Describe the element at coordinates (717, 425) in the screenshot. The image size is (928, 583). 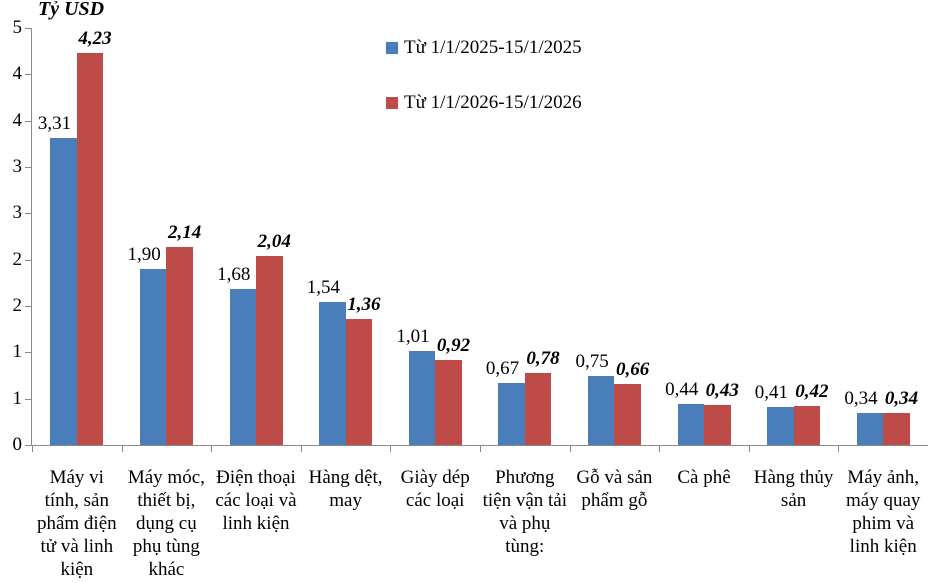
I see `bar-series1-cat7` at that location.